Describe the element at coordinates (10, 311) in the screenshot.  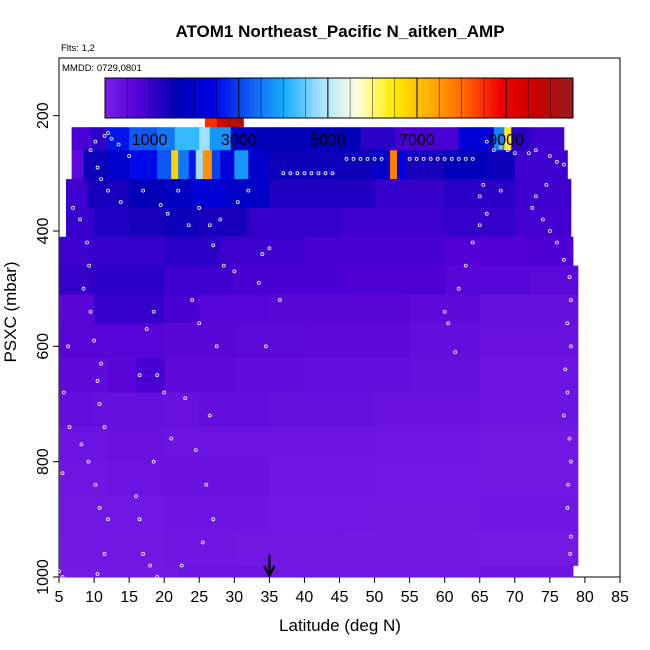
I see `y-axis-label: PSXC (mbar)` at that location.